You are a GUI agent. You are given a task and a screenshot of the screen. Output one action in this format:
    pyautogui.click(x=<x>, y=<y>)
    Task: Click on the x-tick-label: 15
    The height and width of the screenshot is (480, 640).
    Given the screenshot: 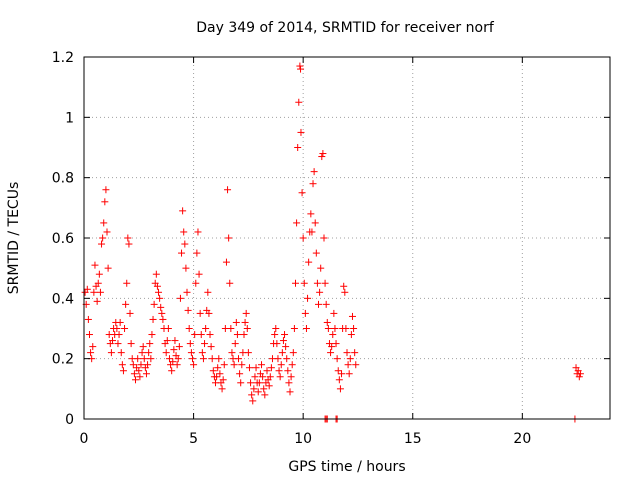 What is the action you would take?
    pyautogui.click(x=413, y=439)
    